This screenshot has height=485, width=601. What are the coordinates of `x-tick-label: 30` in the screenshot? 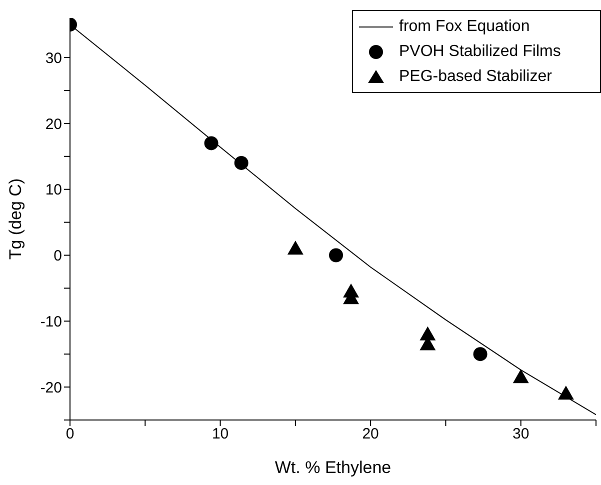 It's located at (521, 434).